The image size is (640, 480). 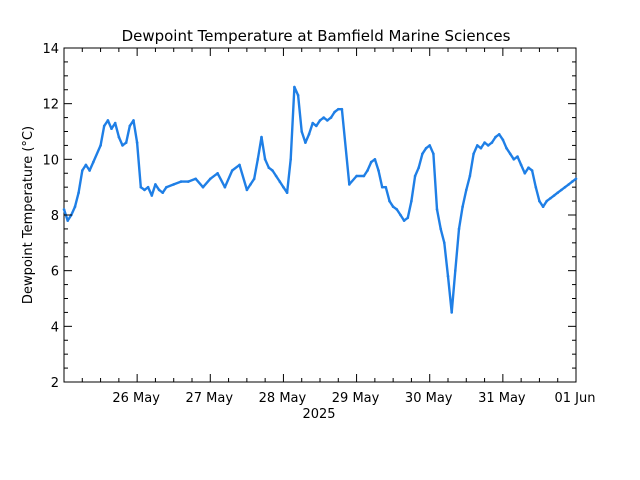 I want to click on x-tick-label: 01 Jun, so click(x=575, y=398).